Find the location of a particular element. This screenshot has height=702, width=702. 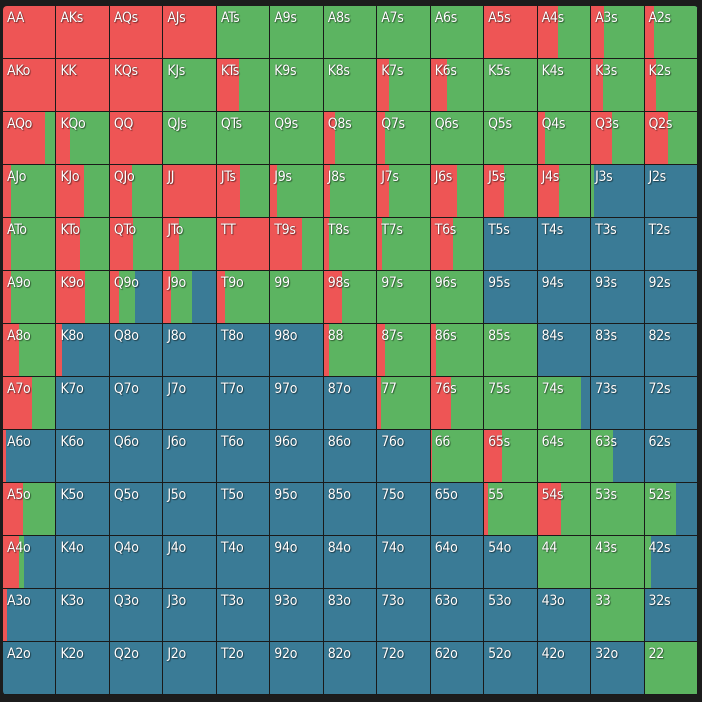

hand-cell-K7o: K7o is located at coordinates (83, 403).